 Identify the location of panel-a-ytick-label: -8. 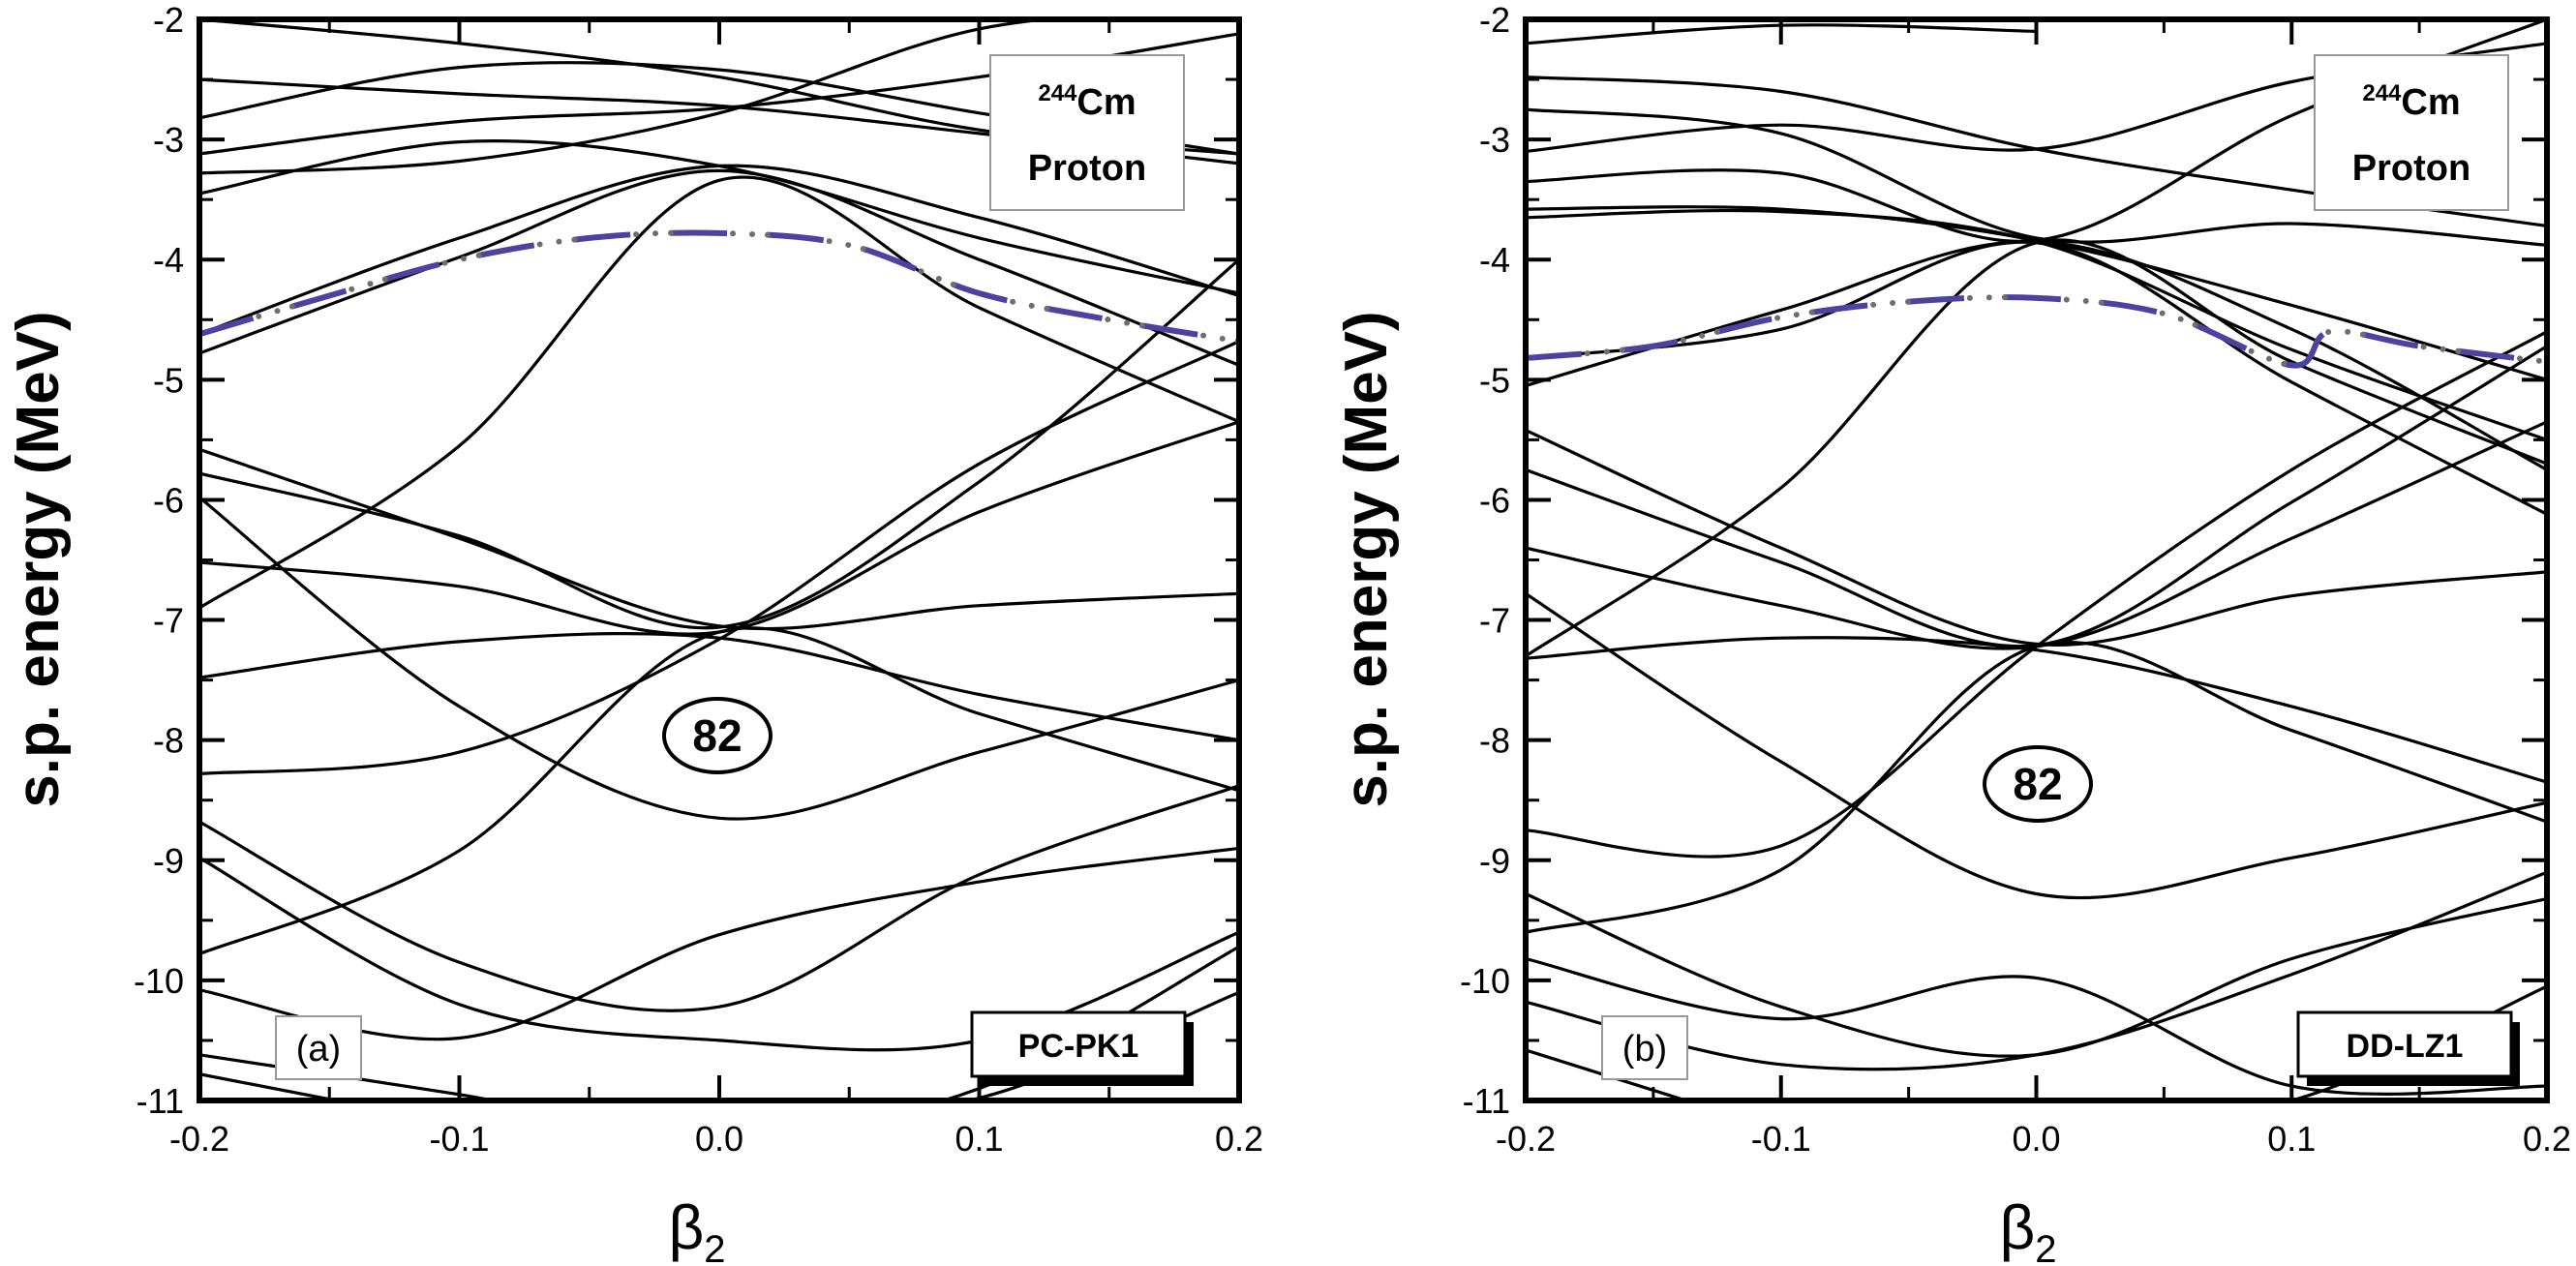
(168, 741).